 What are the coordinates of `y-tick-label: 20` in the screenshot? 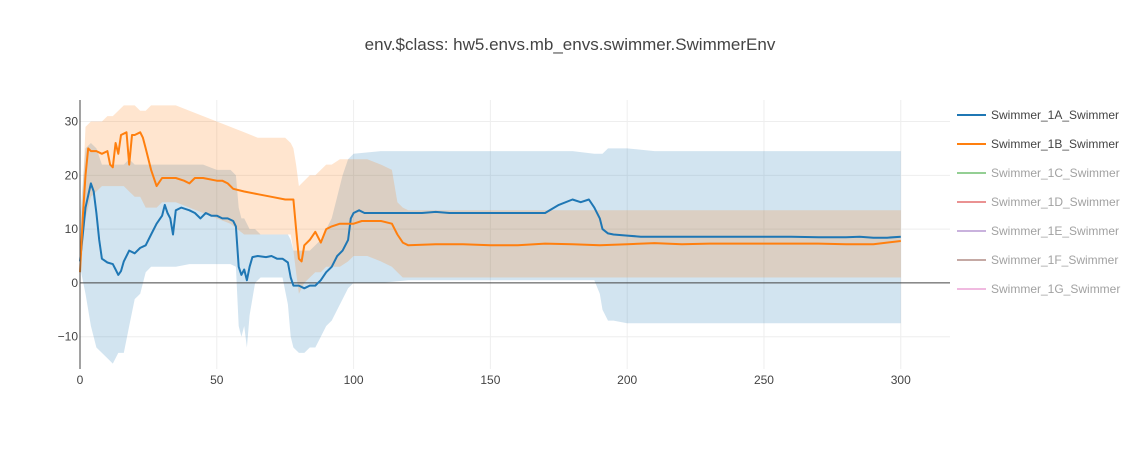 It's located at (72, 175).